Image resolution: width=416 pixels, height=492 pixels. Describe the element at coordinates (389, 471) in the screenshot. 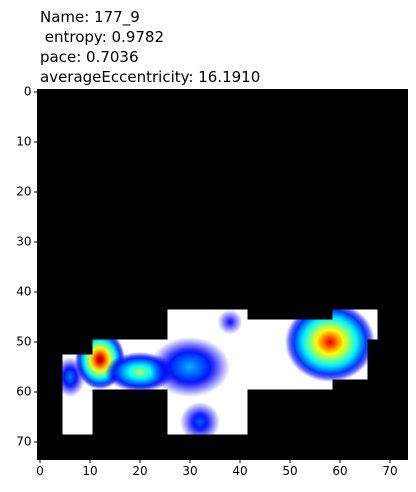

I see `x-tick-label: 70` at that location.